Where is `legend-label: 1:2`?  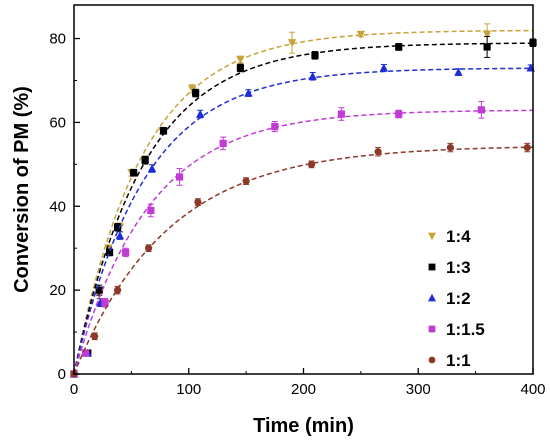 legend-label: 1:2 is located at coordinates (458, 298).